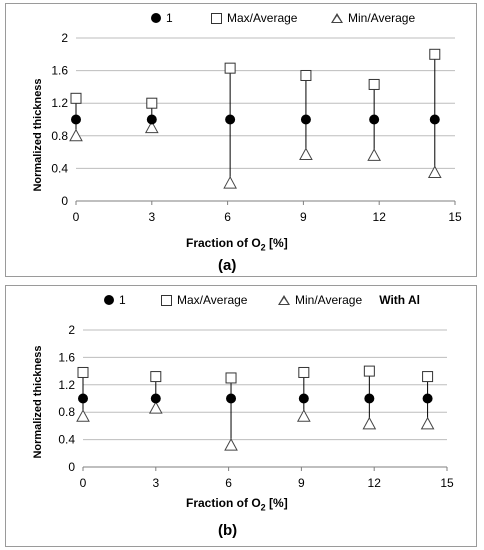 The width and height of the screenshot is (484, 550). What do you see at coordinates (399, 300) in the screenshot?
I see `annotation-with-al: With Al` at bounding box center [399, 300].